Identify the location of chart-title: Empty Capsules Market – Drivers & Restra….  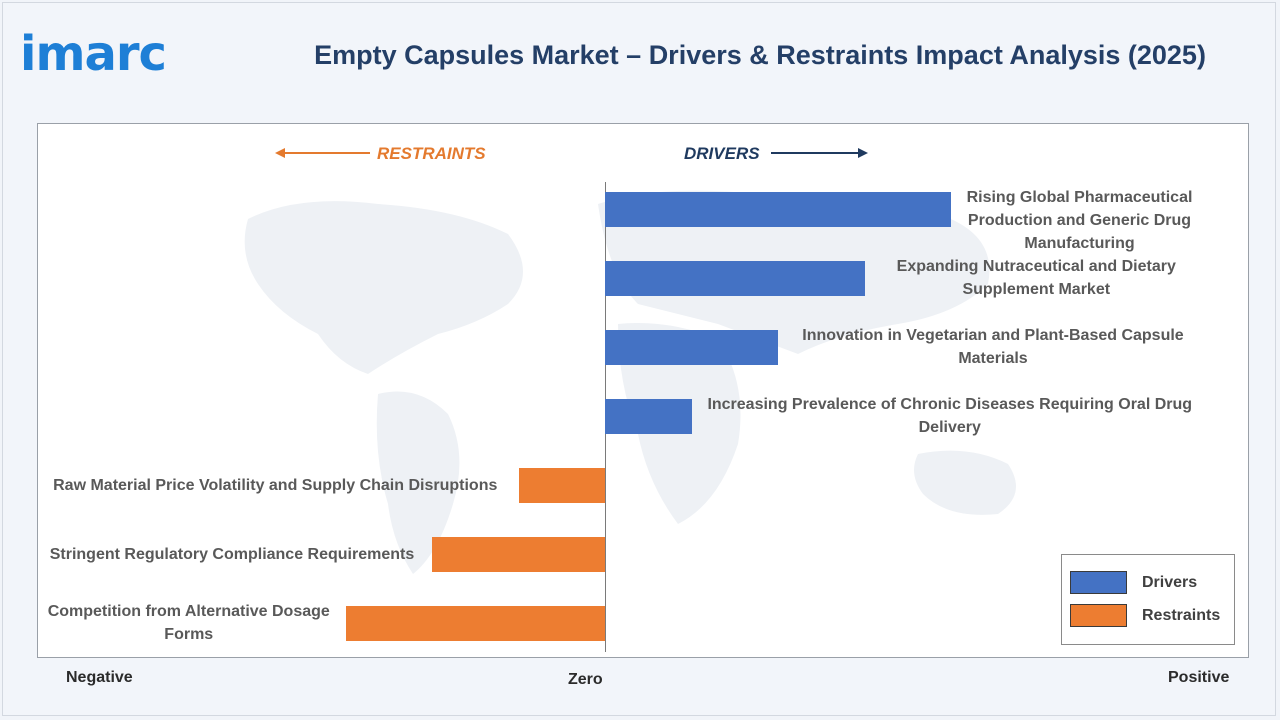
(760, 55).